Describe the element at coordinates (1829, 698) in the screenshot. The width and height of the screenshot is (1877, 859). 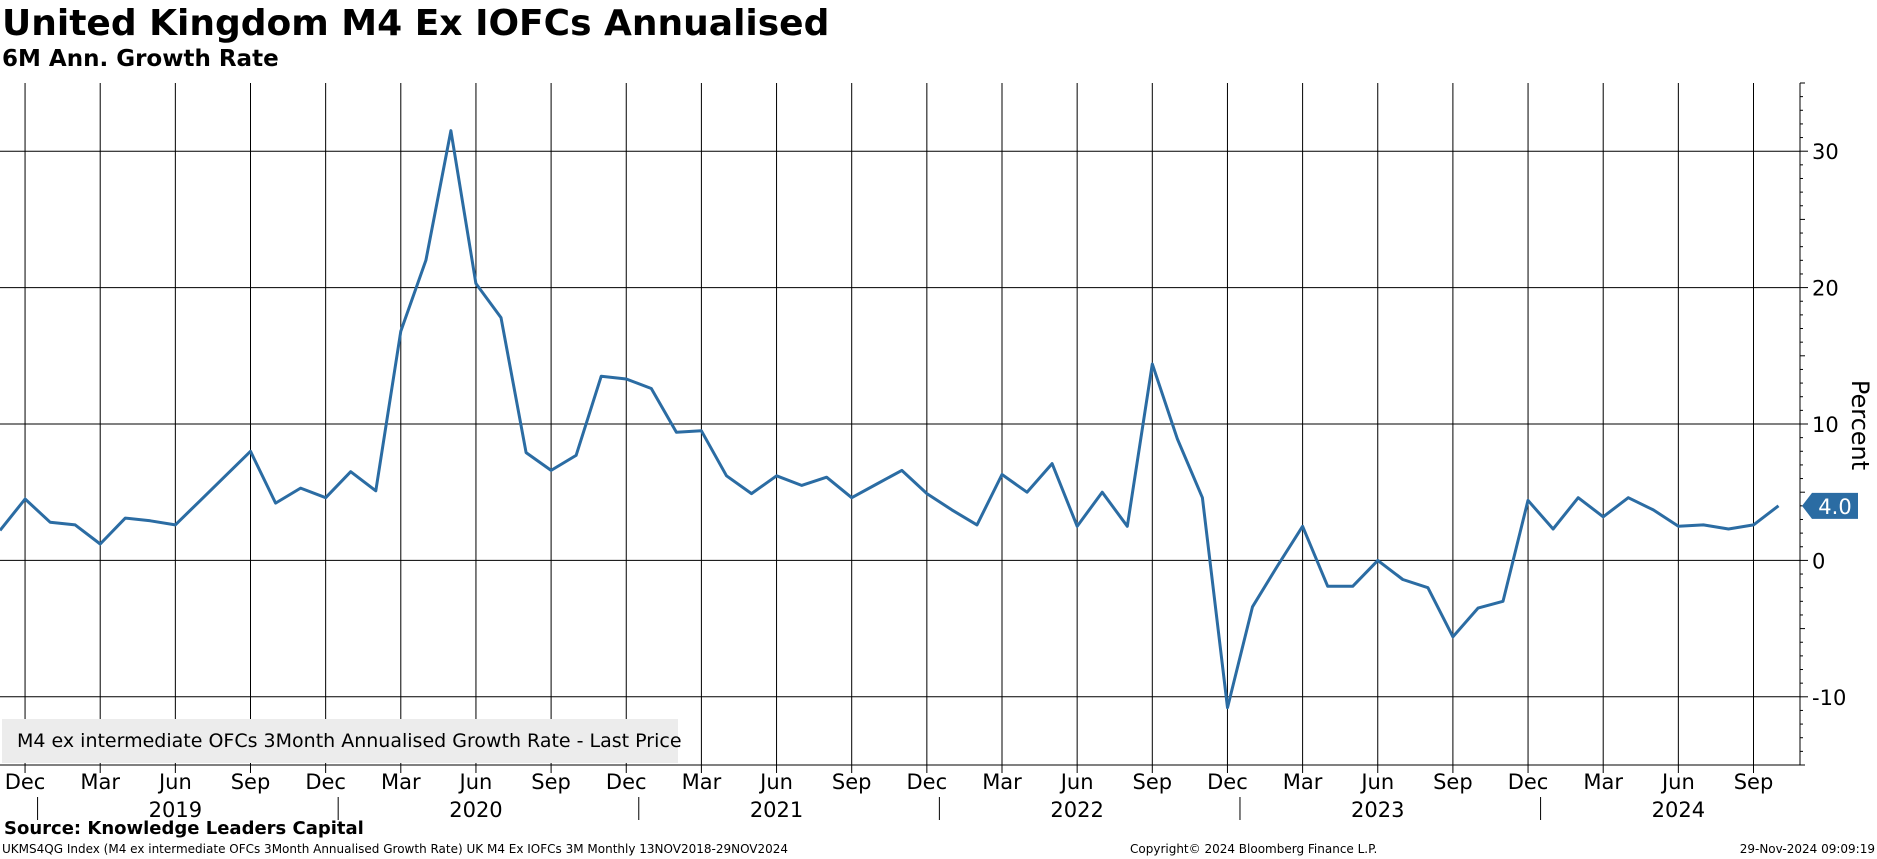
I see `y-tick-label: -10` at that location.